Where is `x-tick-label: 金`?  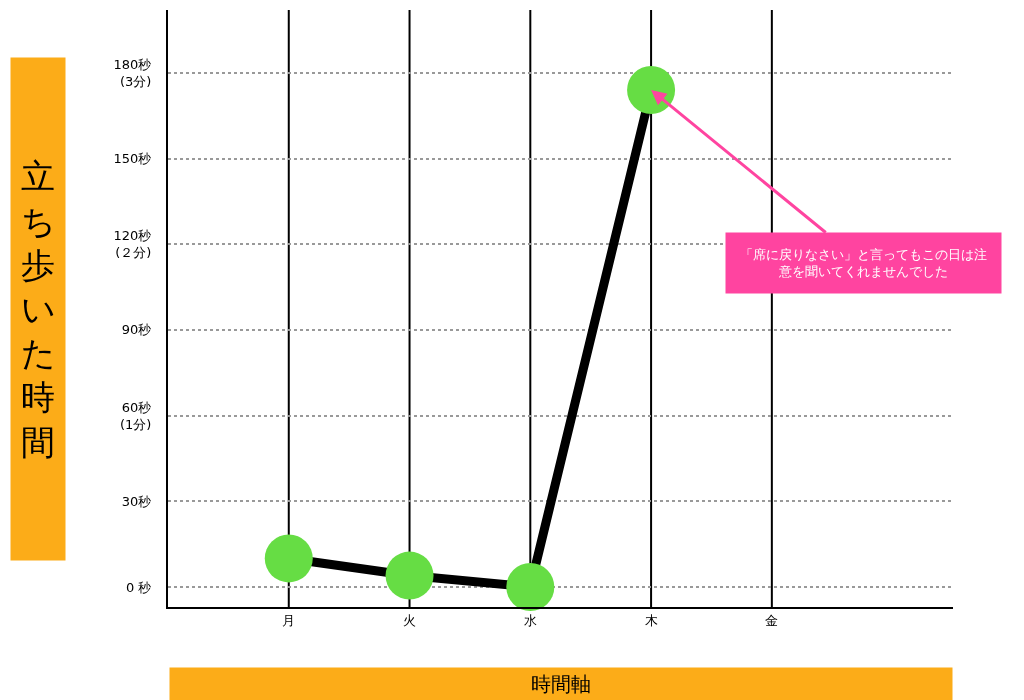
x-tick-label: 金 is located at coordinates (772, 620).